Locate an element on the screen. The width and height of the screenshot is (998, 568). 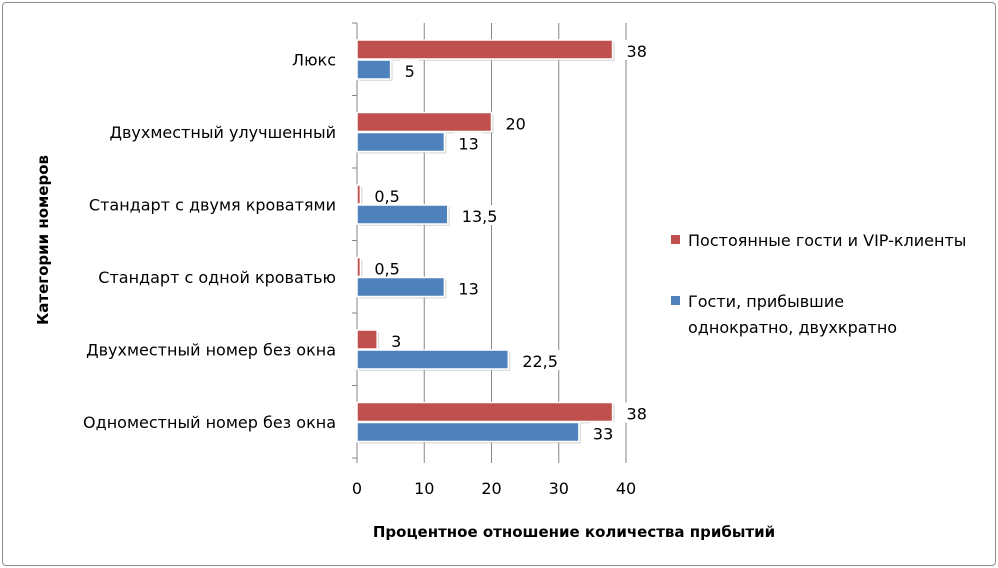
x-tick-label: 10 is located at coordinates (424, 488).